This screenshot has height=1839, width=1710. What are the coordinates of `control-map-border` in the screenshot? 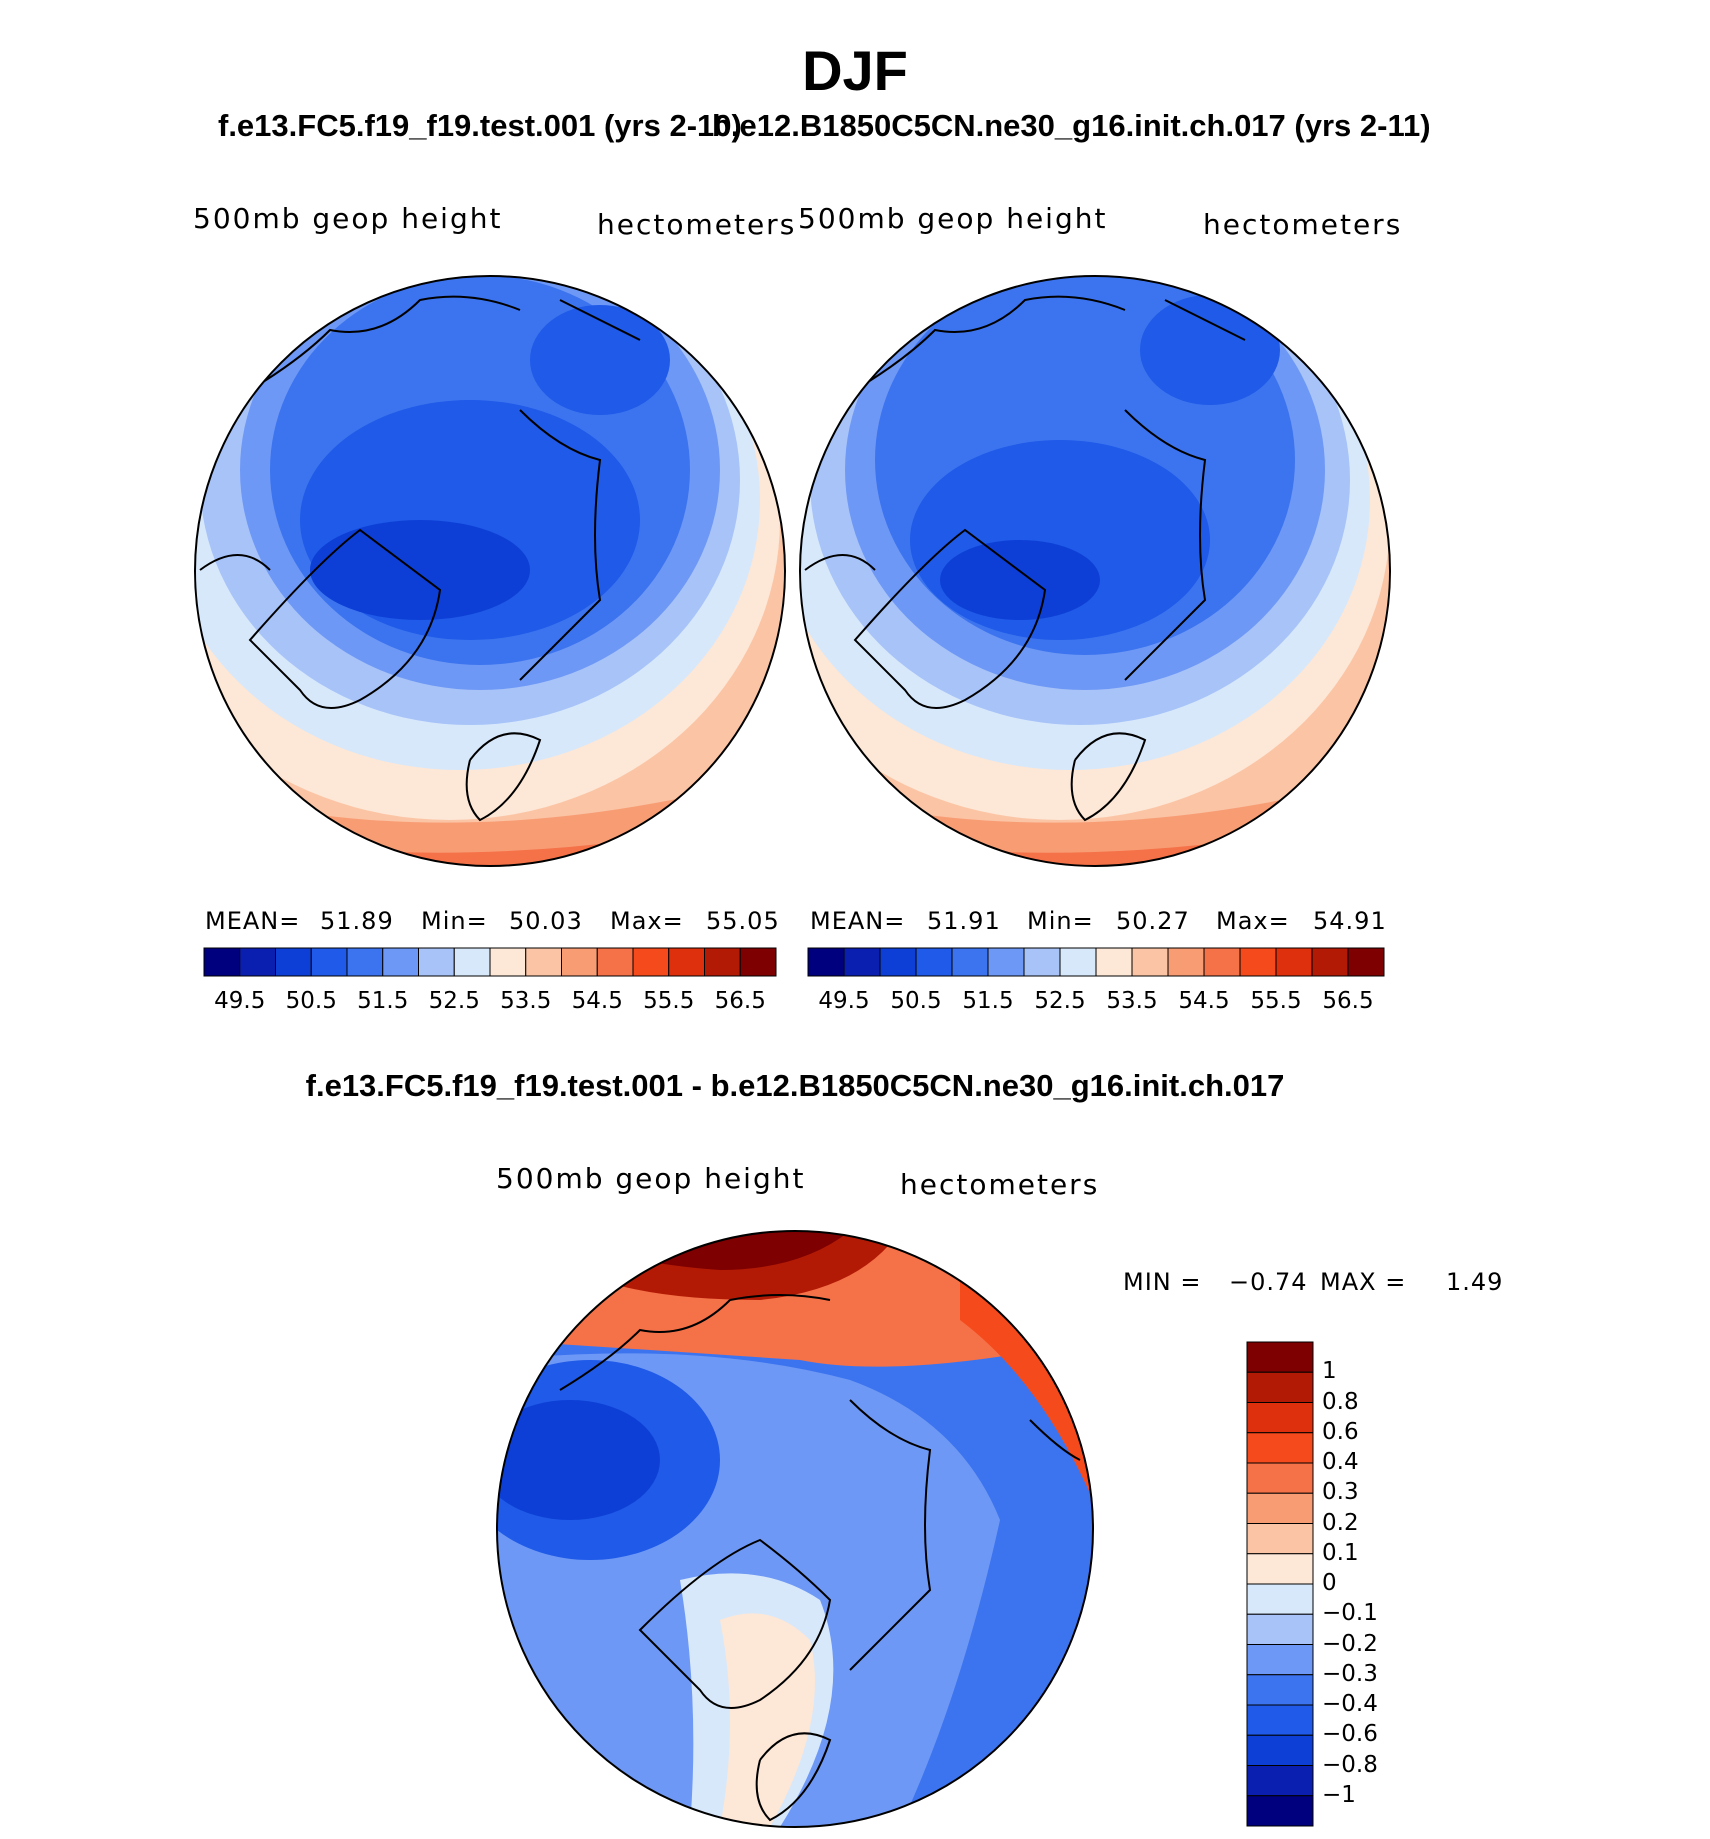 It's located at (1095, 571).